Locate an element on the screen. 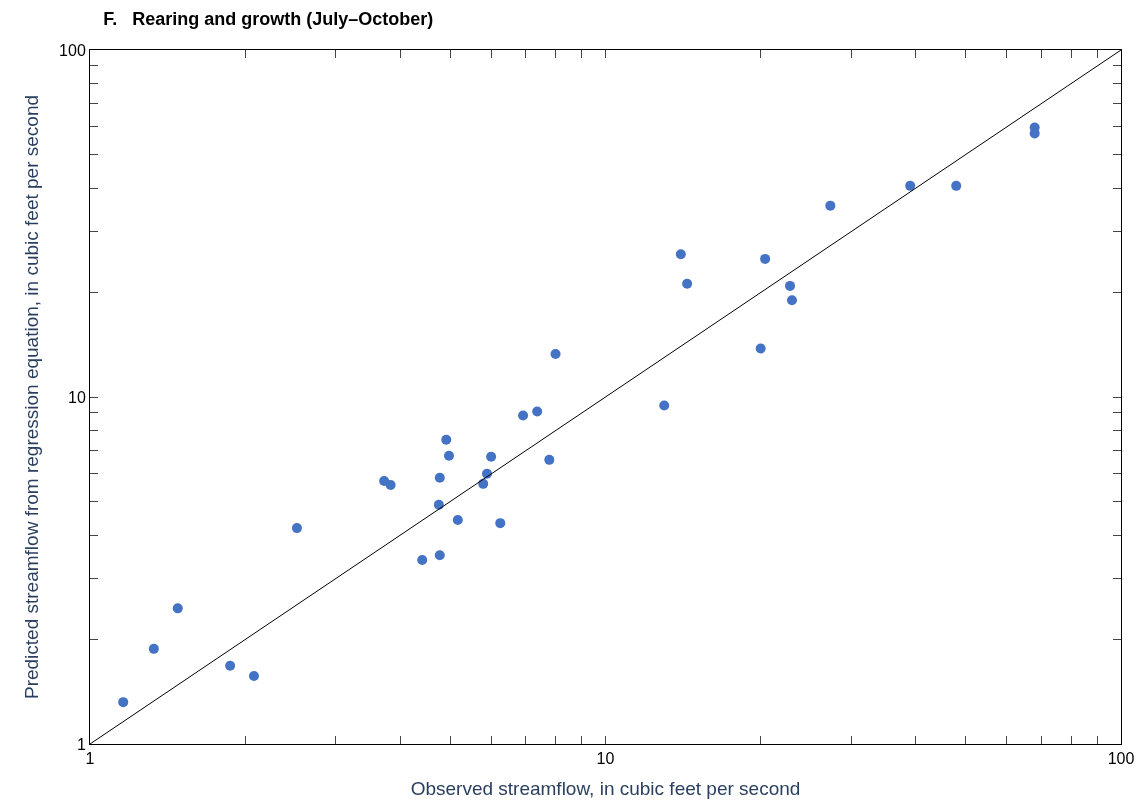 This screenshot has height=808, width=1146. y-axis-title: Predicted streamflow from regression equation, in cubic feet per second is located at coordinates (31, 397).